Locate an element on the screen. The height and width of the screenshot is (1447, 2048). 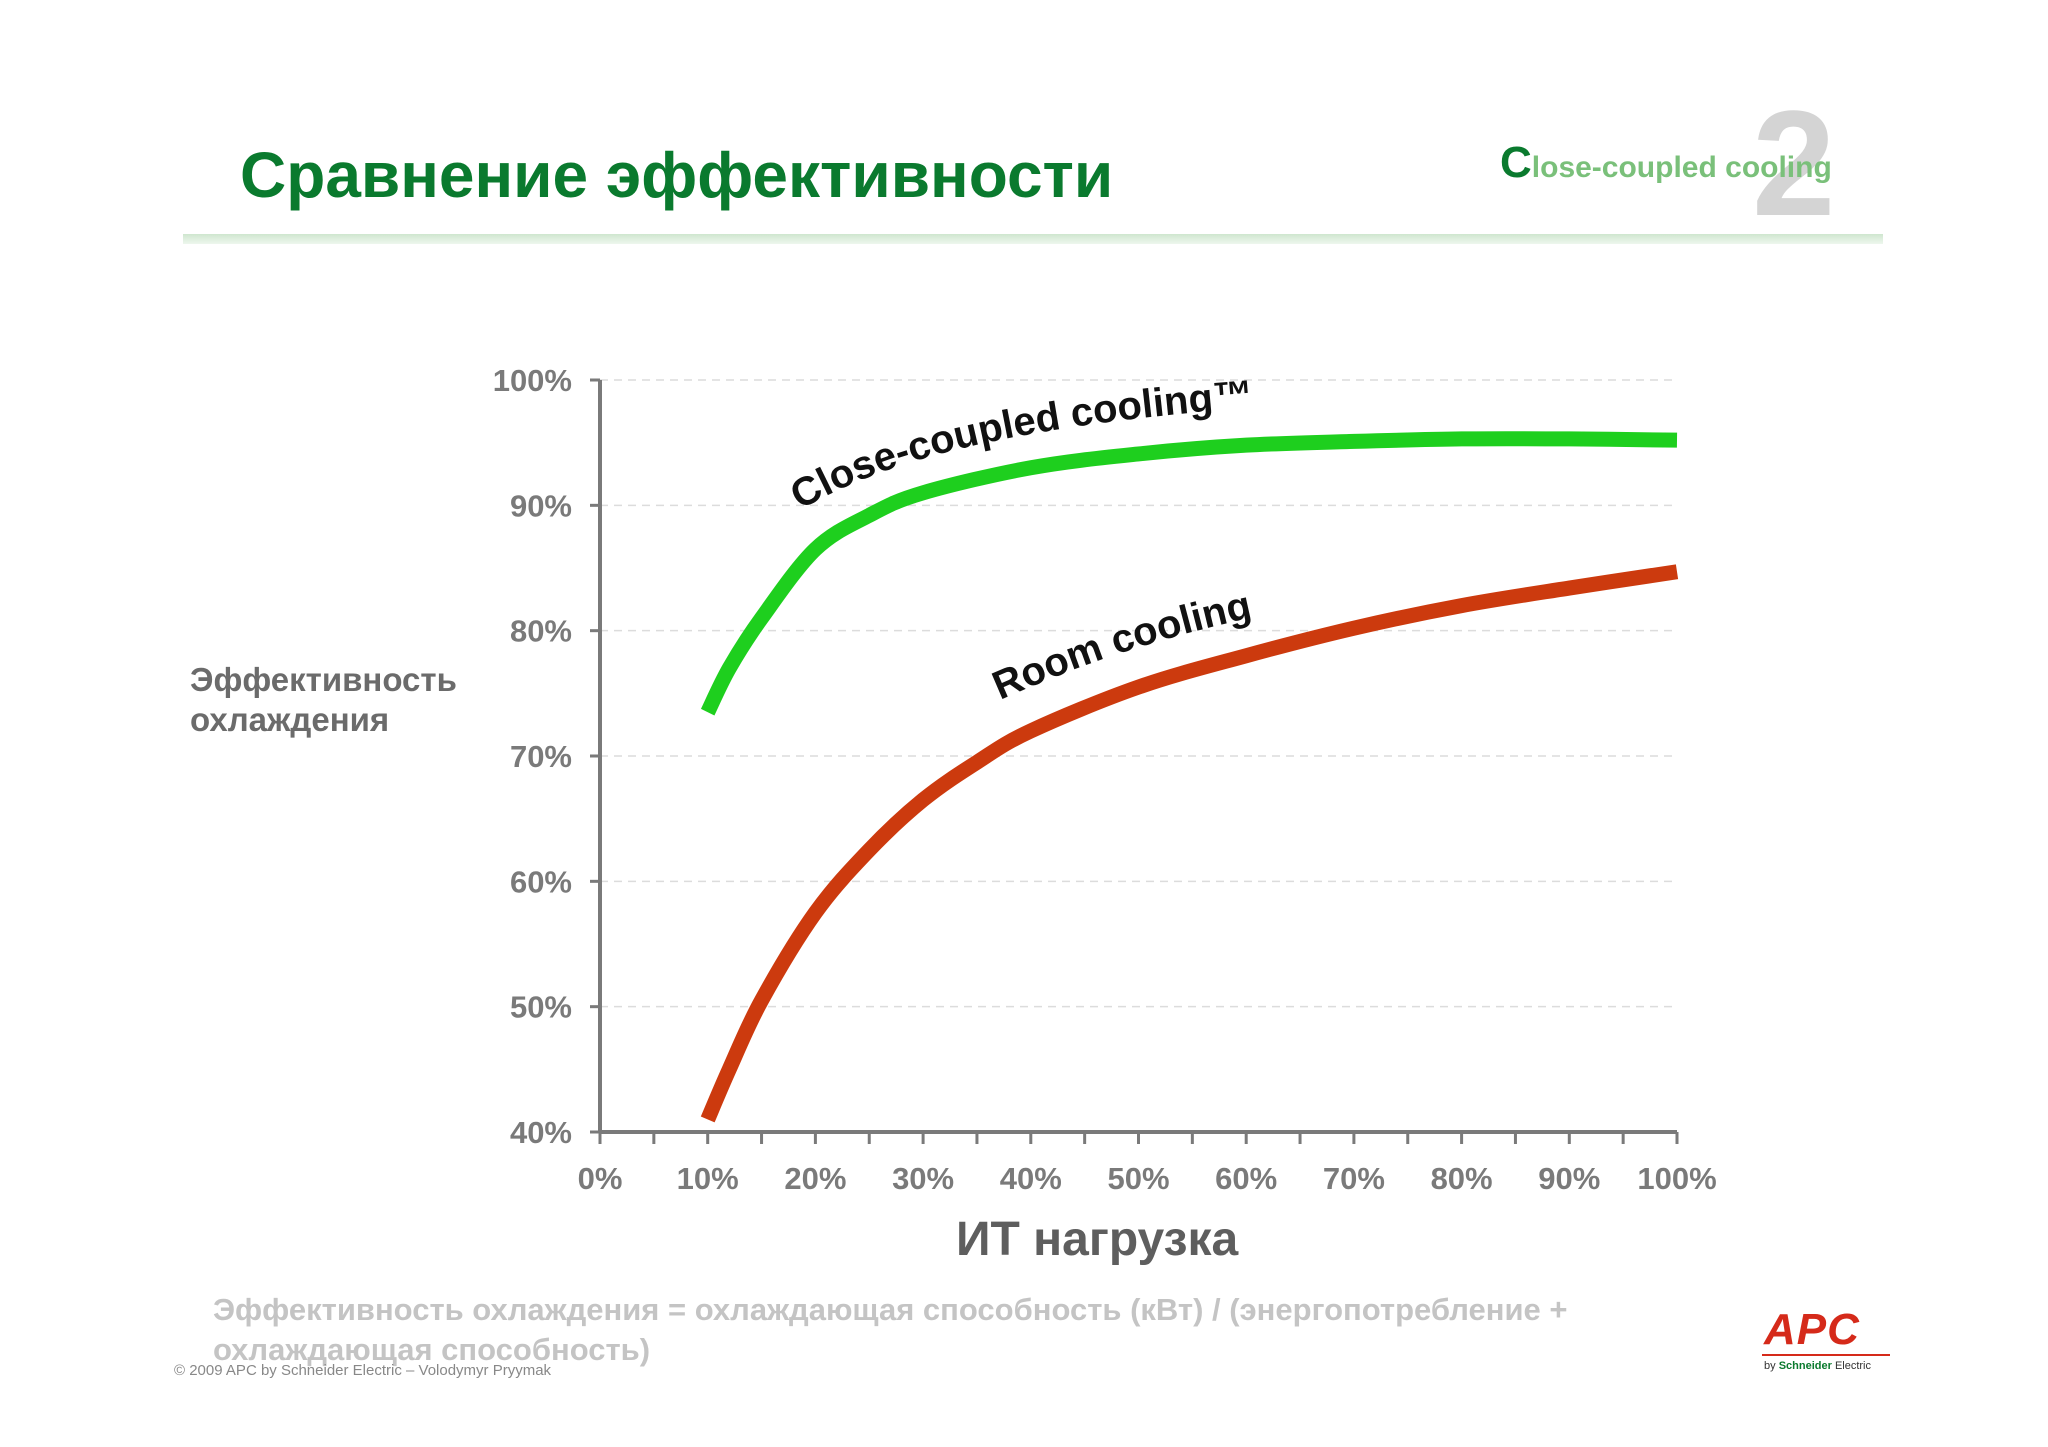
y-tick-label: 90% is located at coordinates (541, 505).